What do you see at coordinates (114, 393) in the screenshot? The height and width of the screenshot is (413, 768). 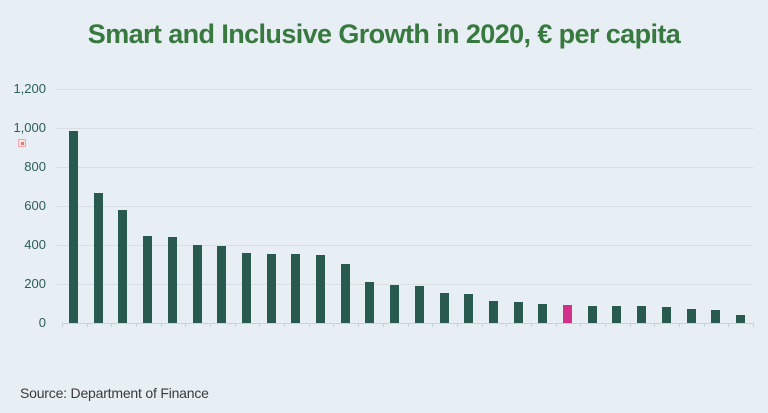 I see `source-caption: Source: Department of Finance` at bounding box center [114, 393].